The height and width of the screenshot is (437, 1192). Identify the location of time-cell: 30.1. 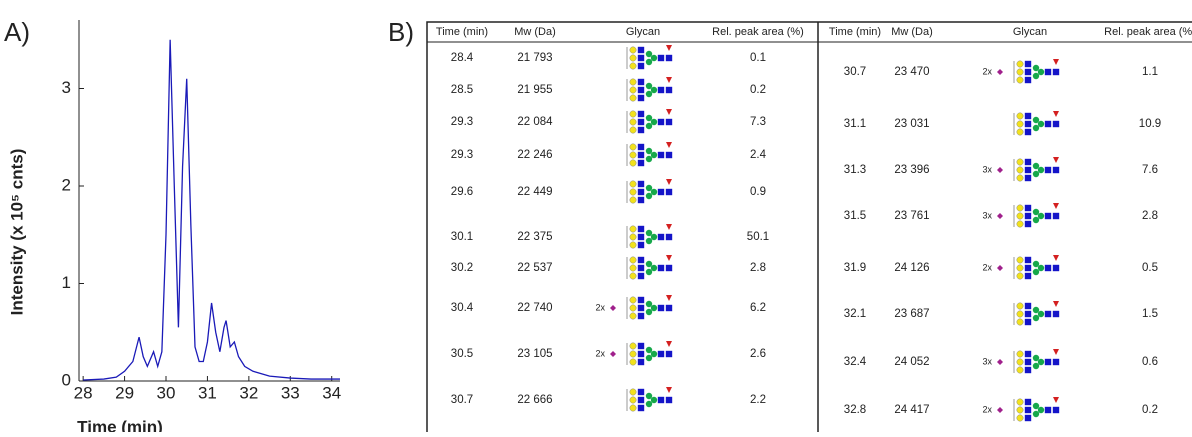
(462, 237).